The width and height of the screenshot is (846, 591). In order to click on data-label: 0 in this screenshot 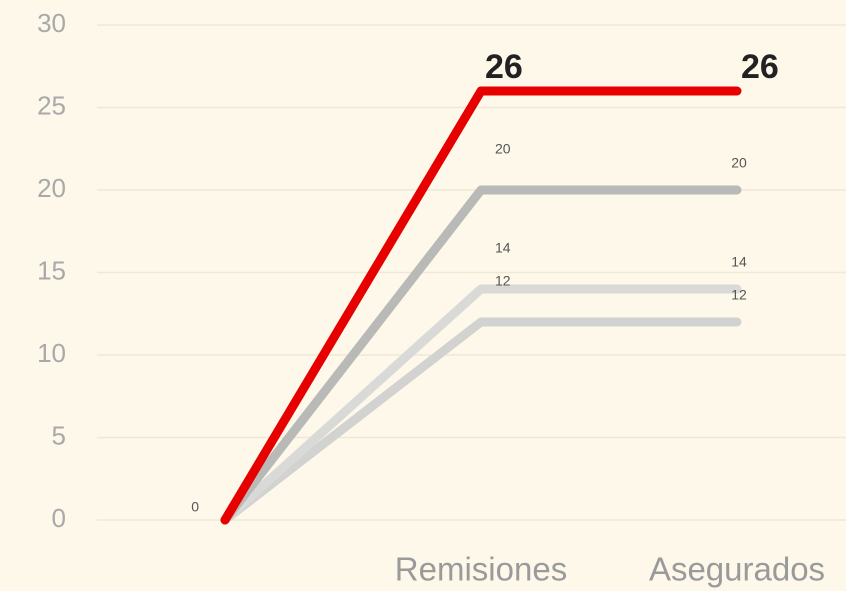, I will do `click(195, 507)`.